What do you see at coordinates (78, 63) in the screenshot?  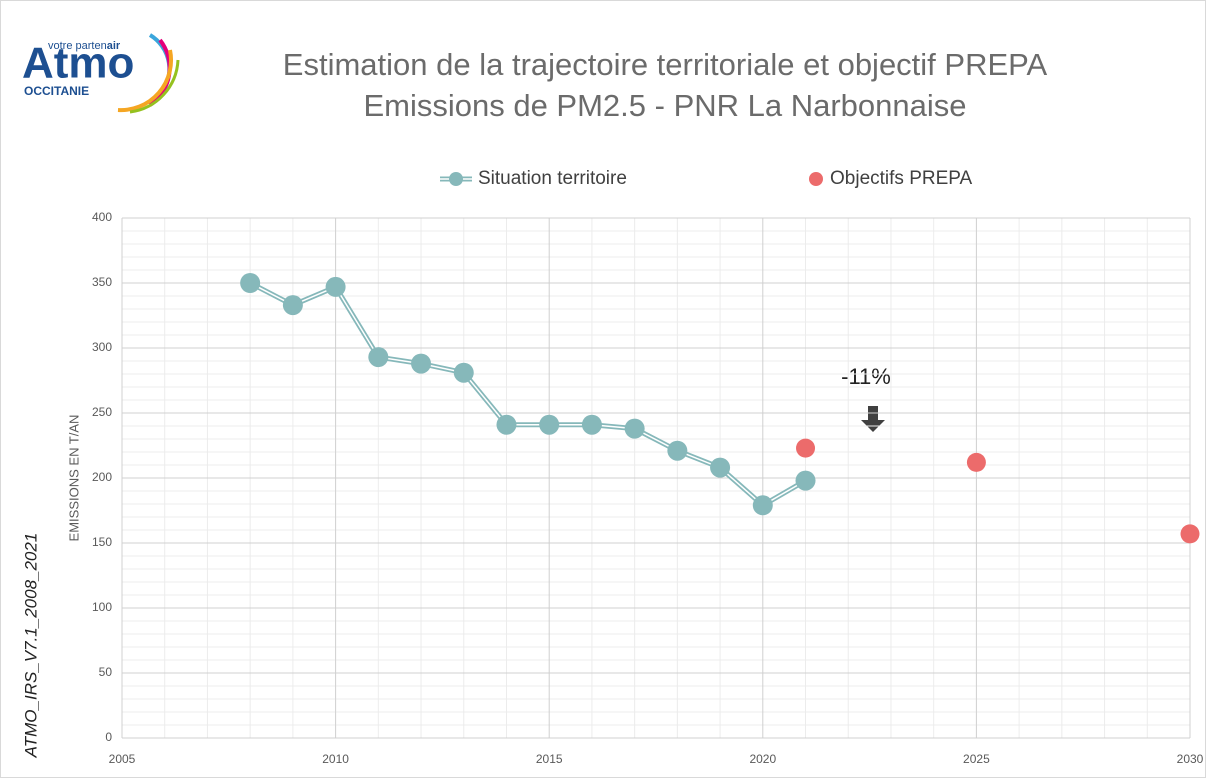 I see `logo-name: Atmo` at bounding box center [78, 63].